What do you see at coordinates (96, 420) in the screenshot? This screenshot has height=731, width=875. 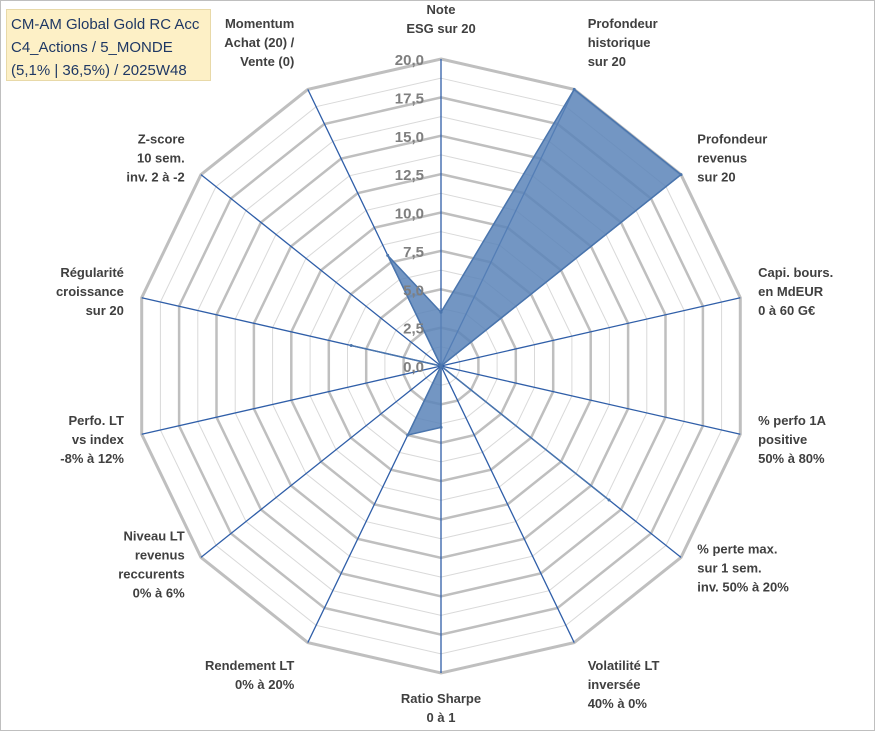 I see `axis-label-line: Perfo. LT` at bounding box center [96, 420].